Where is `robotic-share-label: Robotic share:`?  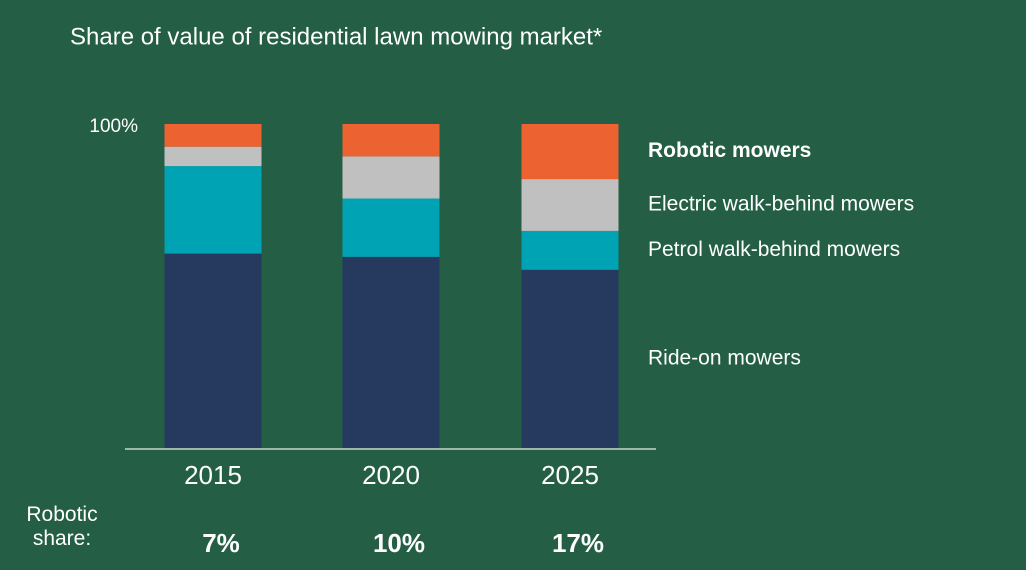
robotic-share-label: Robotic share: is located at coordinates (62, 526).